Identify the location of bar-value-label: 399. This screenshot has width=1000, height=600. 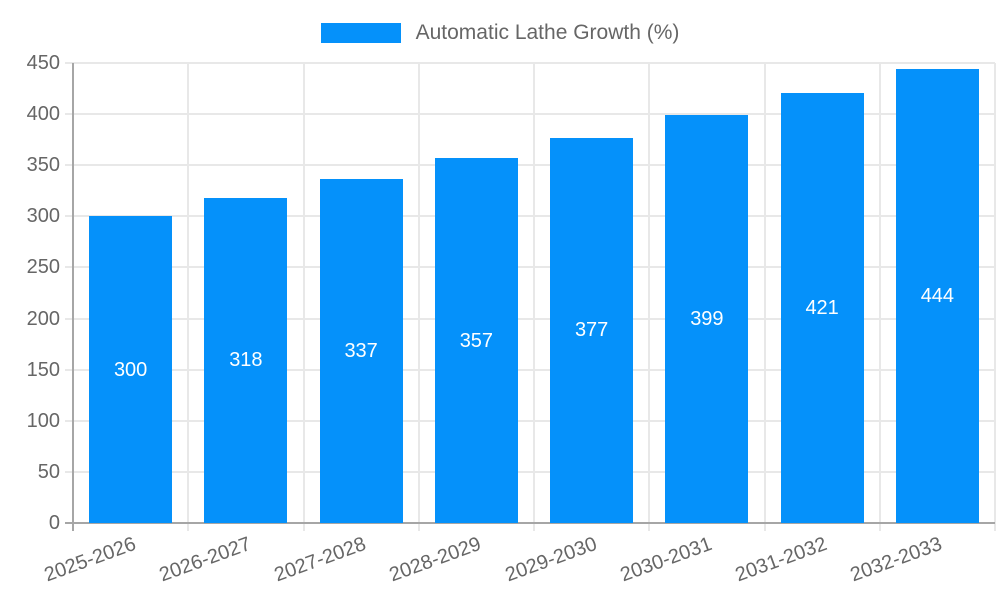
(707, 319).